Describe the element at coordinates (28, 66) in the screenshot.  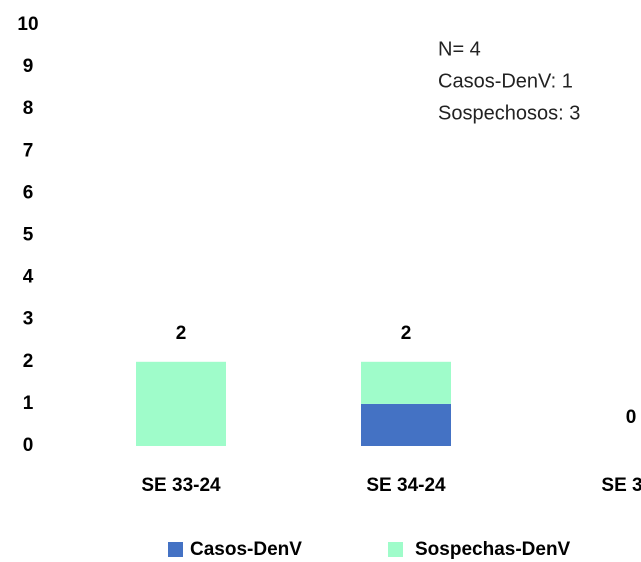
I see `y-tick-label: 9` at that location.